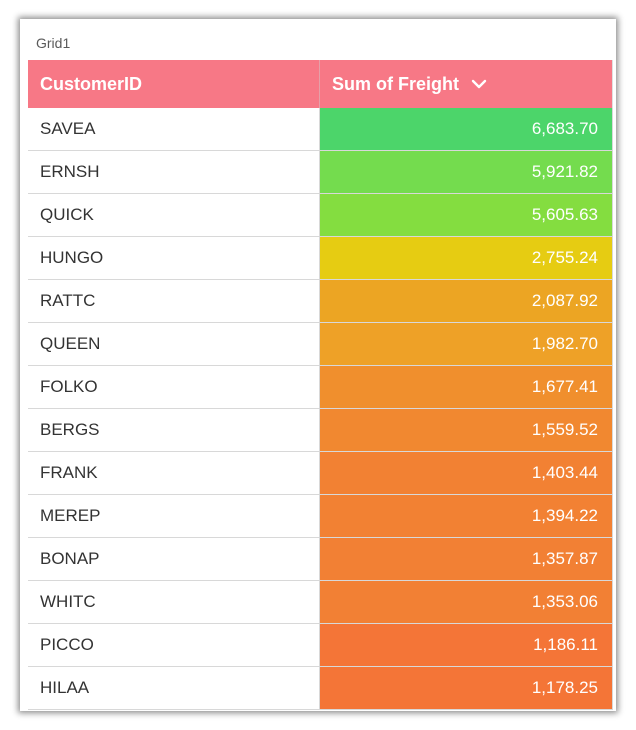  Describe the element at coordinates (466, 172) in the screenshot. I see `cell-sum-of-freight: 5,921.82` at that location.